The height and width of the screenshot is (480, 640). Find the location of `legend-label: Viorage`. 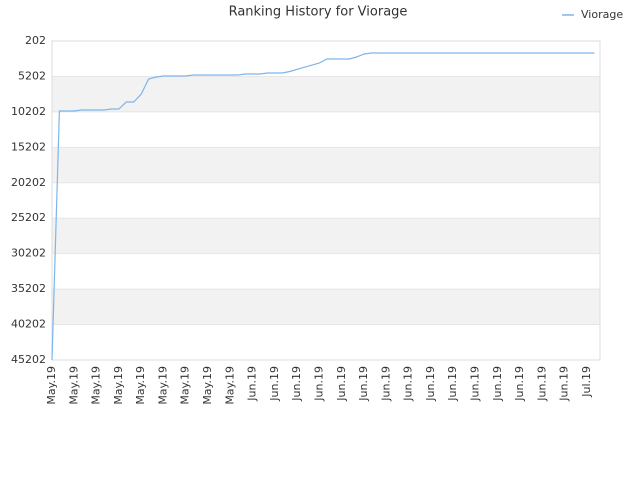

legend-label: Viorage is located at coordinates (602, 14).